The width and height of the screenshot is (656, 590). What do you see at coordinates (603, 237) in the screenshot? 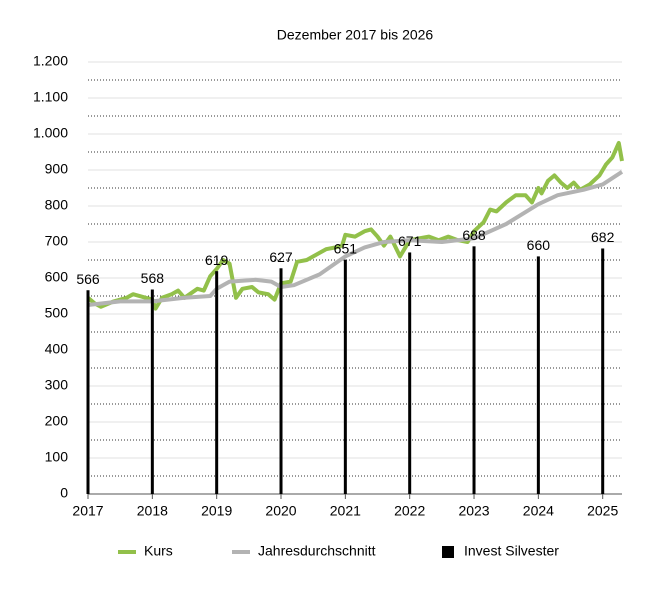
I see `data-label: 682` at bounding box center [603, 237].